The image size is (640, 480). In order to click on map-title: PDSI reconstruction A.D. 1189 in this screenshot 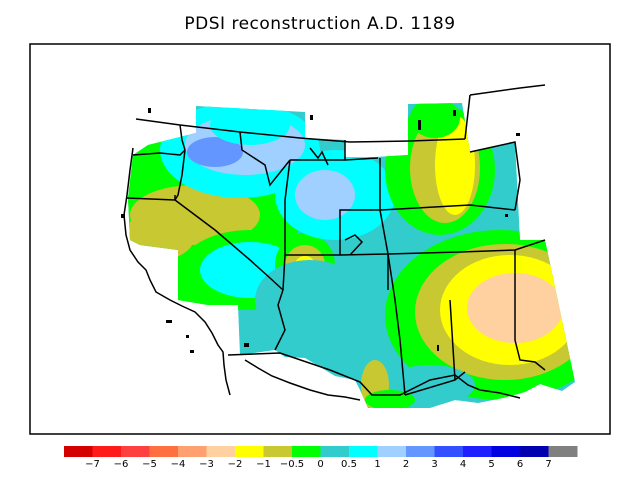, I will do `click(320, 24)`.